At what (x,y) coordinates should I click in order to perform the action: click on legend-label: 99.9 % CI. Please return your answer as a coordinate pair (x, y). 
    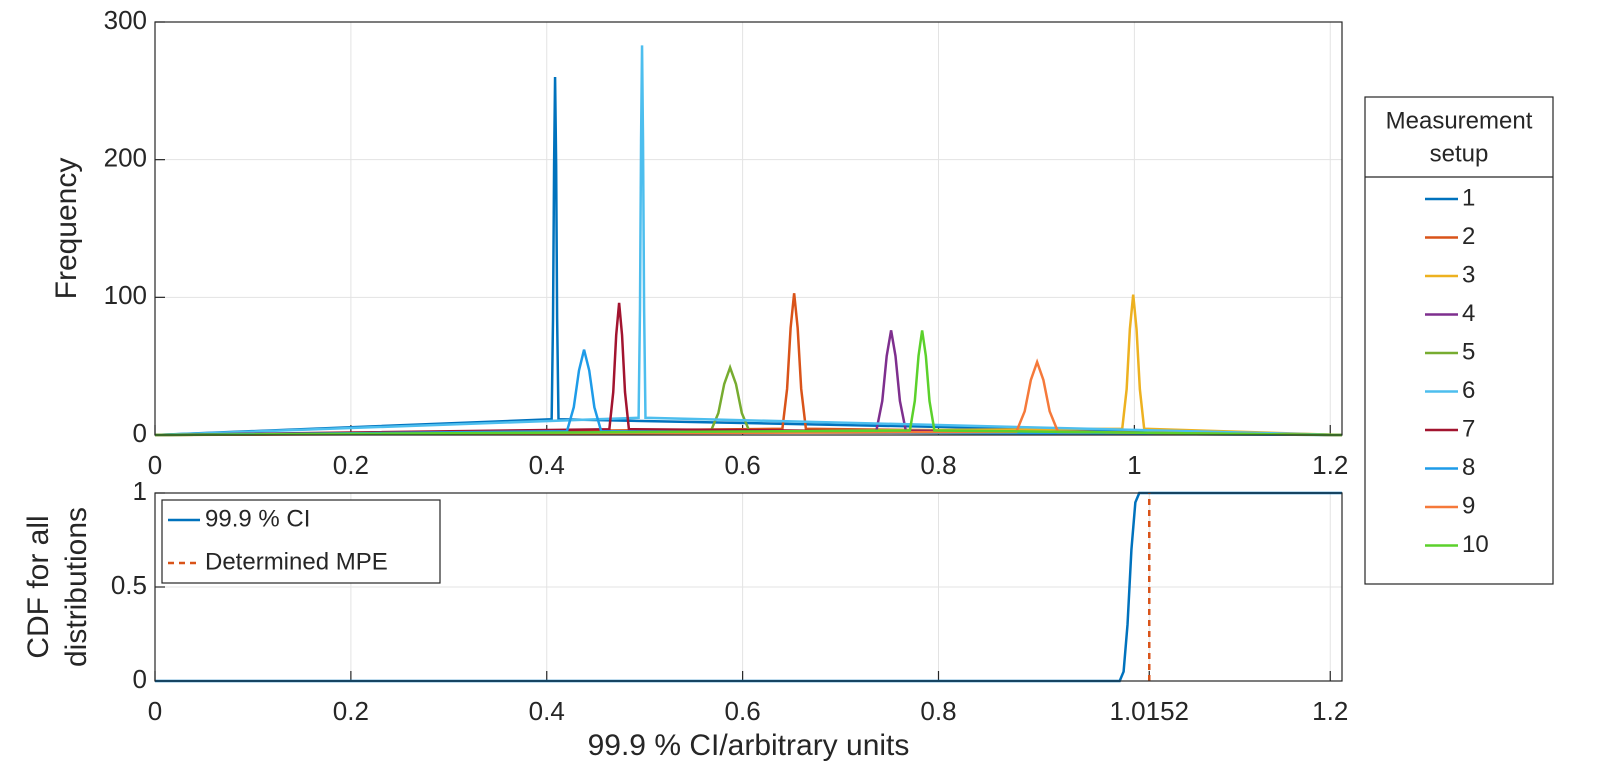
    Looking at the image, I should click on (257, 518).